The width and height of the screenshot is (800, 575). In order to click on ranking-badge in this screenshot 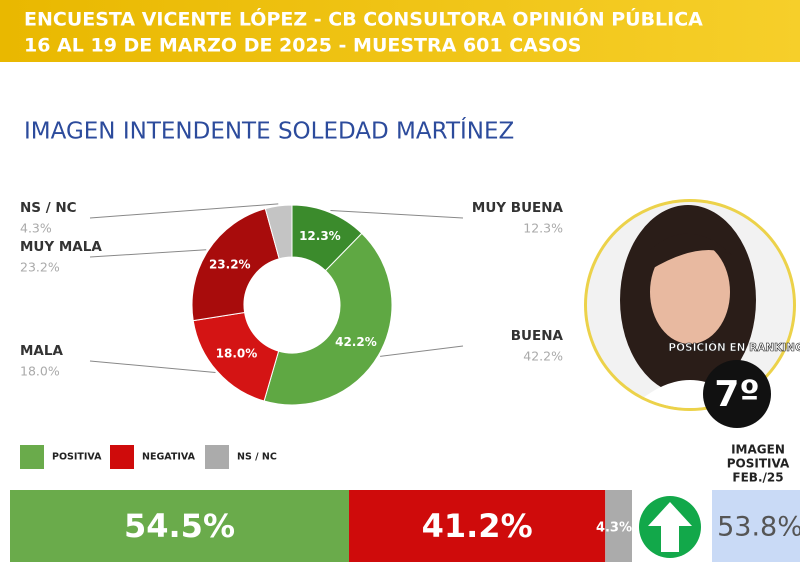, I will do `click(737, 394)`.